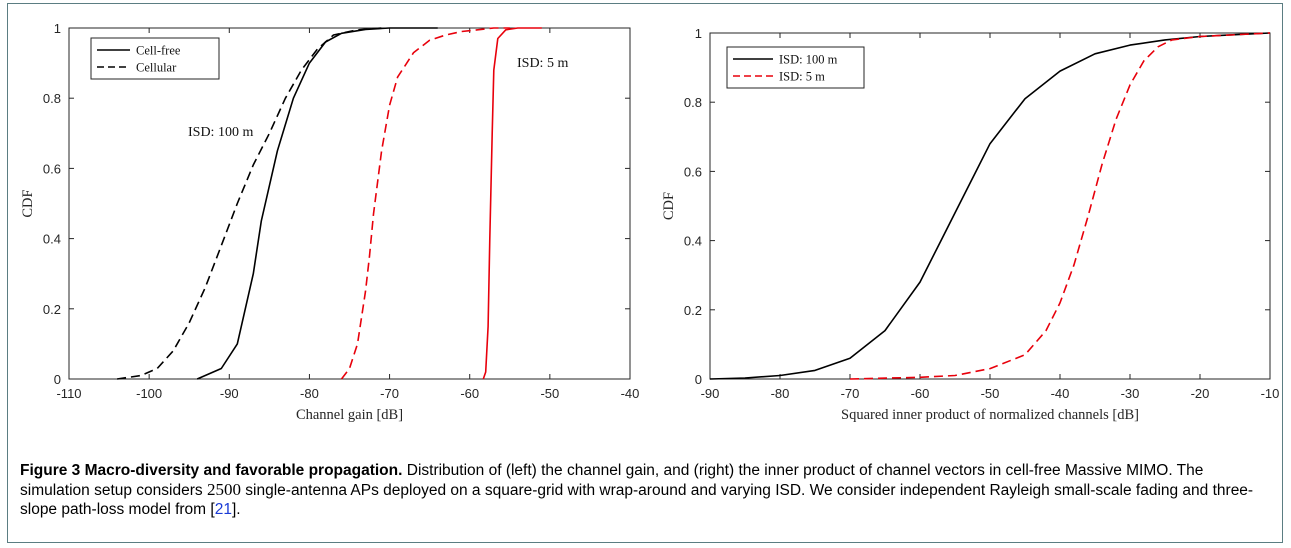  Describe the element at coordinates (223, 509) in the screenshot. I see `caption-citation-link: 21` at that location.